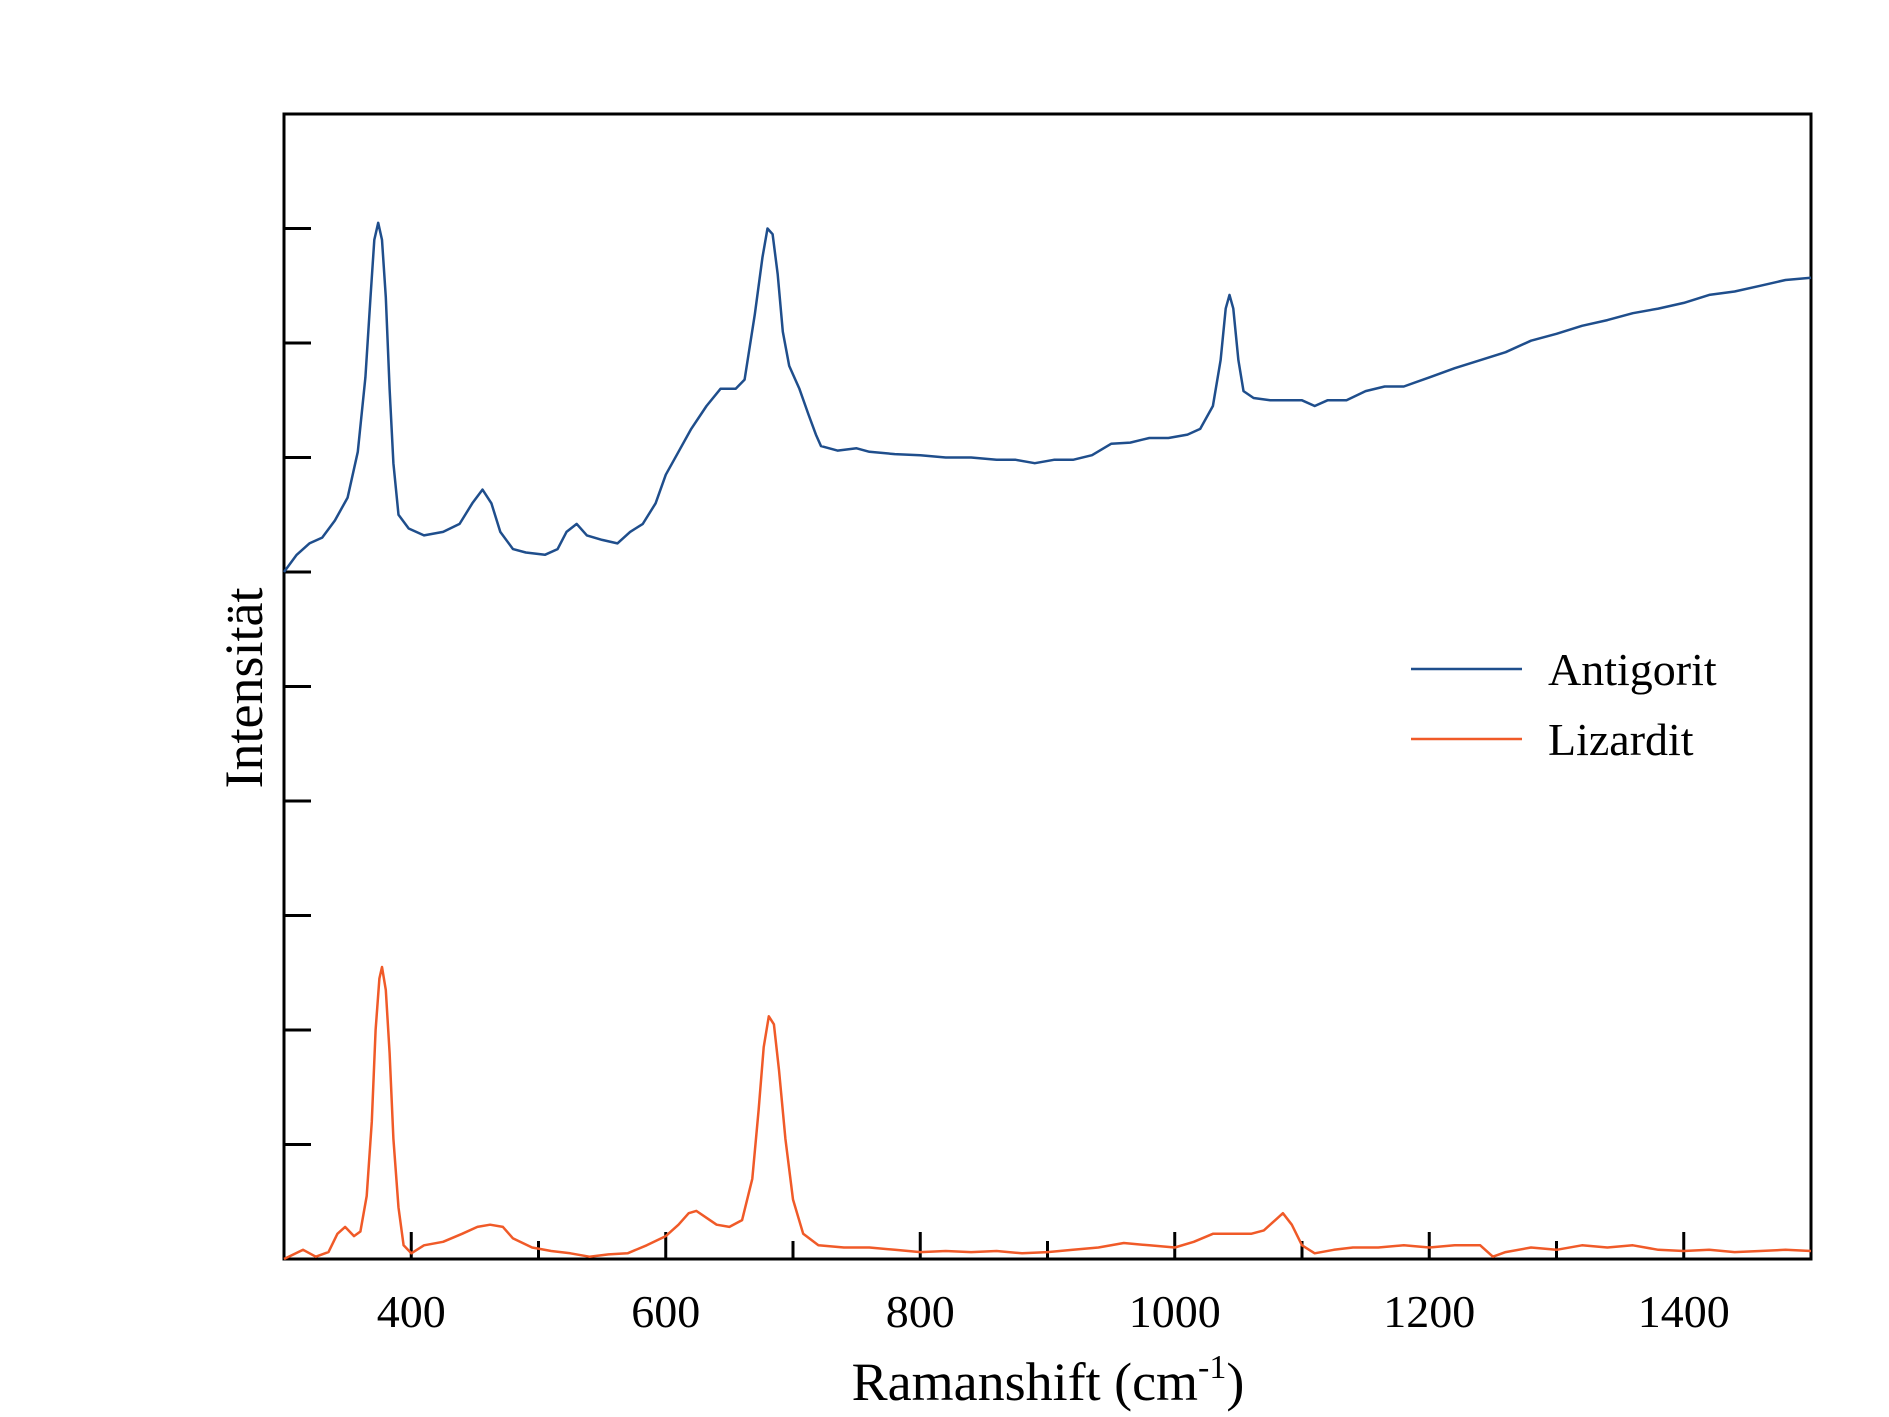  I want to click on y-axis-label: Intensität, so click(244, 688).